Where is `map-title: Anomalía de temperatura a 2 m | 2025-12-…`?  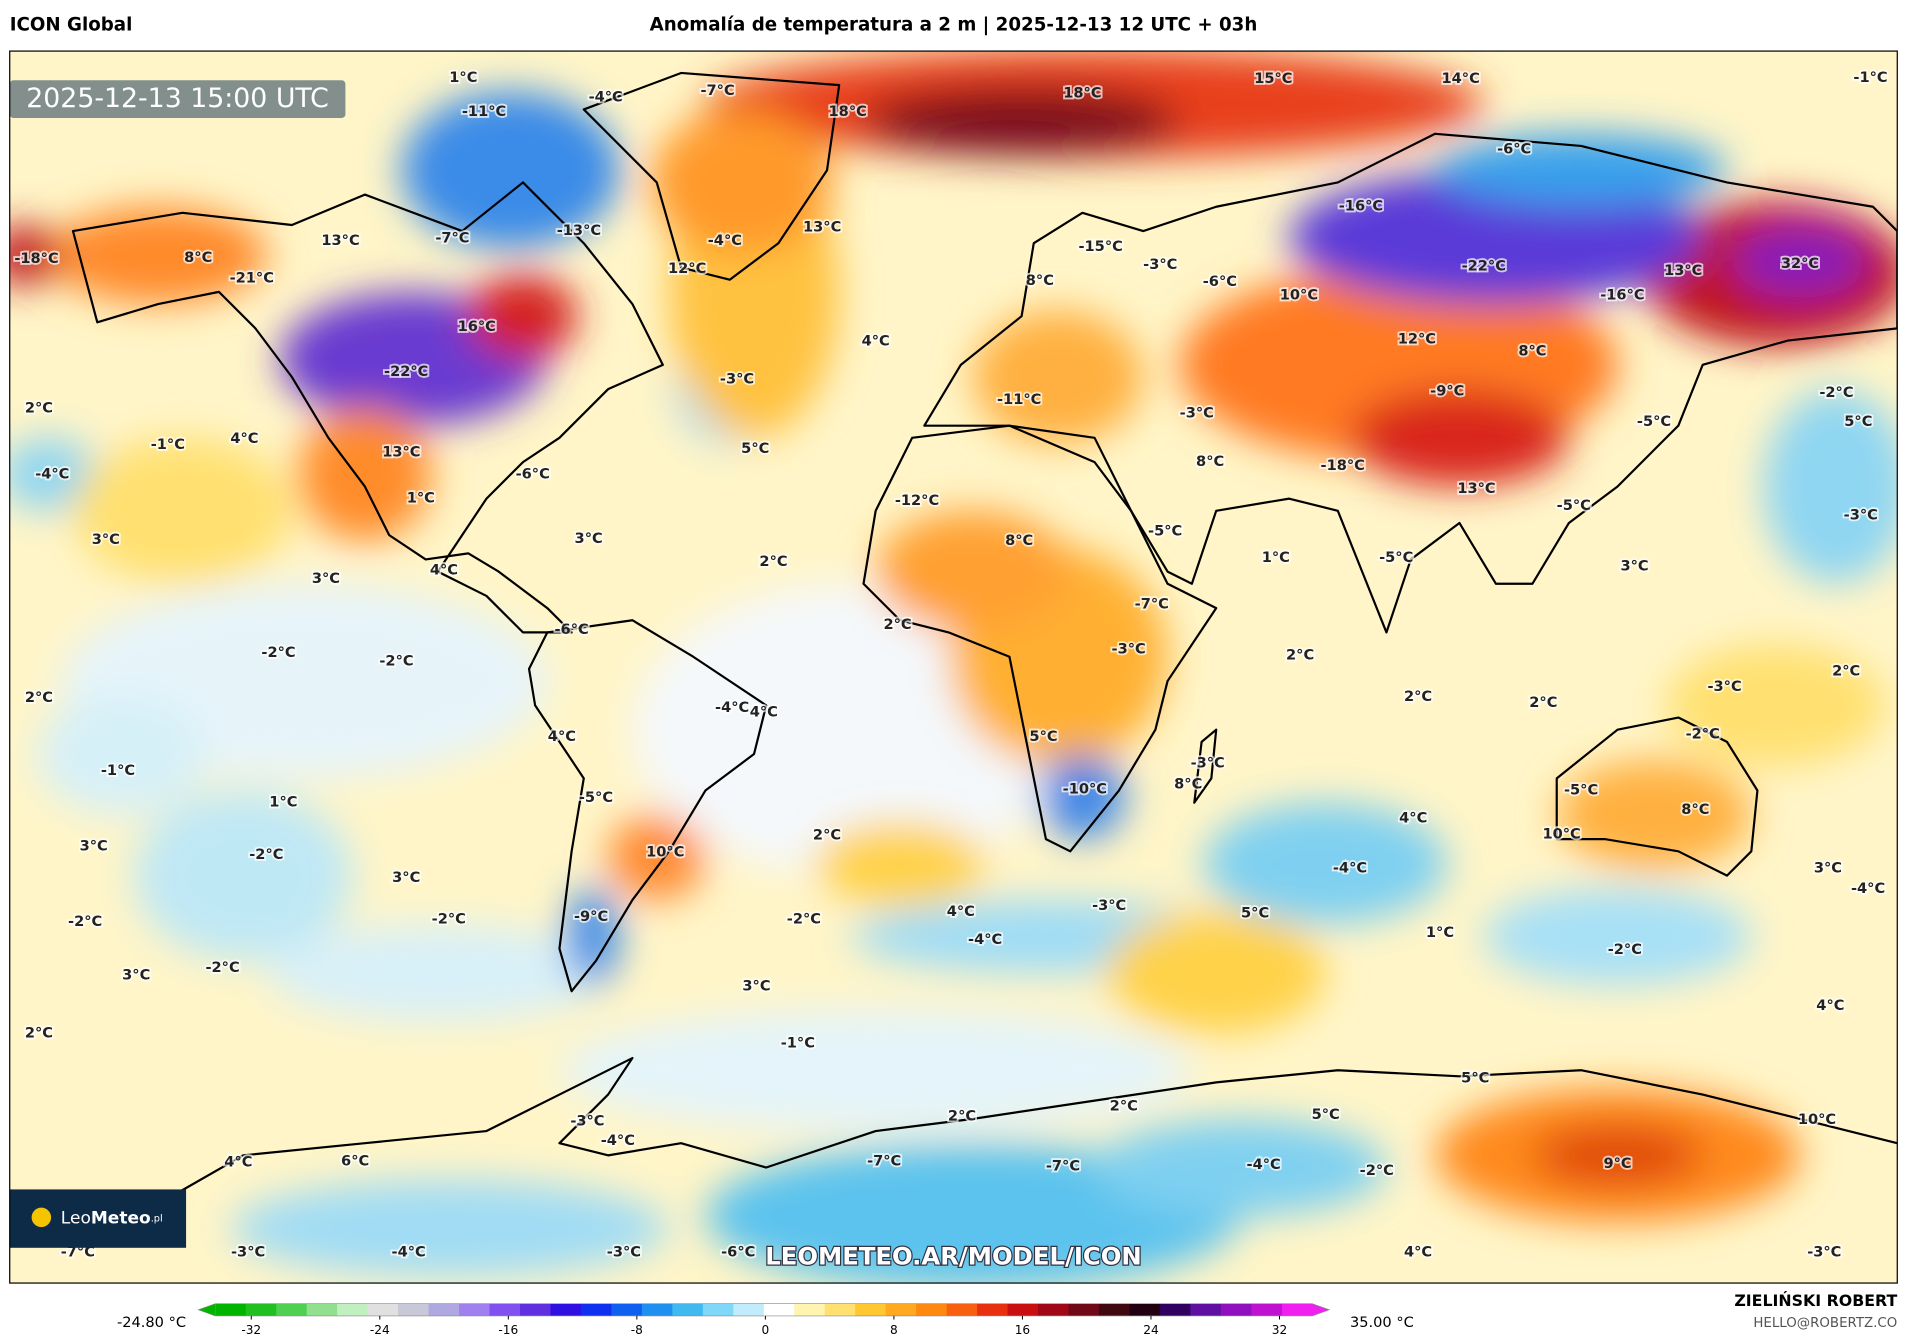 map-title: Anomalía de temperatura a 2 m | 2025-12-… is located at coordinates (954, 25).